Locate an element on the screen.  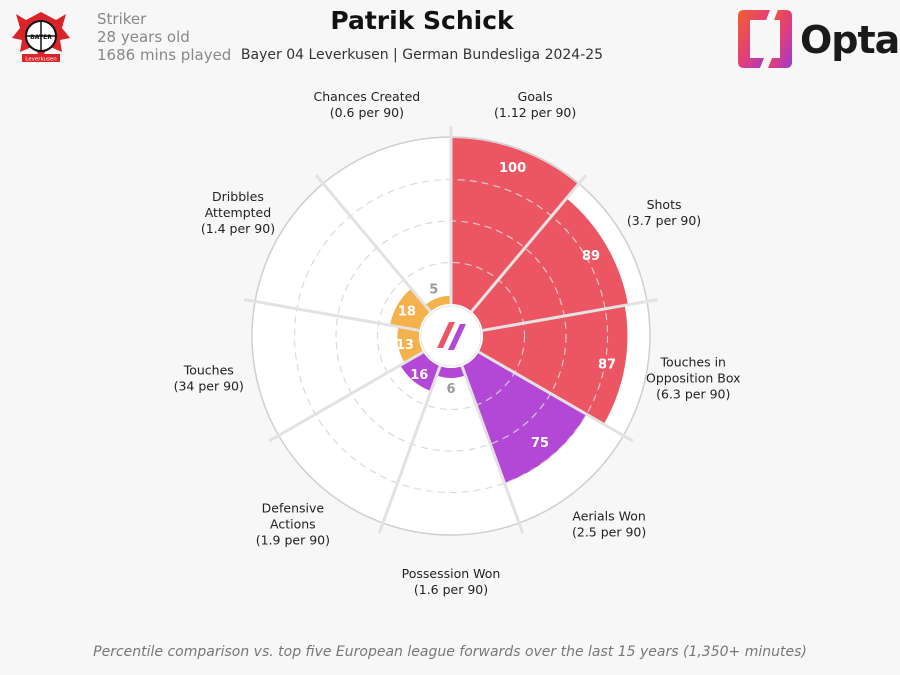
value-label-4: 75 is located at coordinates (540, 443).